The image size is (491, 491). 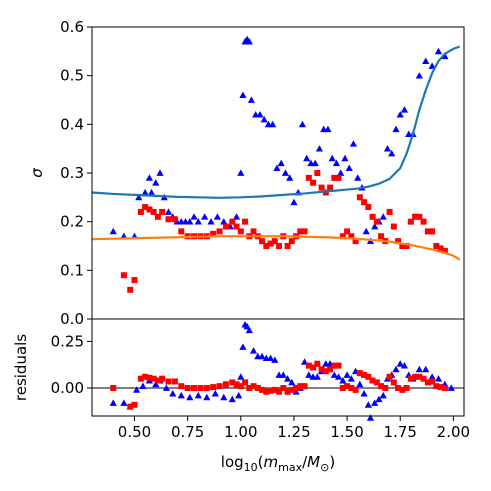 What do you see at coordinates (72, 76) in the screenshot?
I see `main-y-tick-label: 0.5` at bounding box center [72, 76].